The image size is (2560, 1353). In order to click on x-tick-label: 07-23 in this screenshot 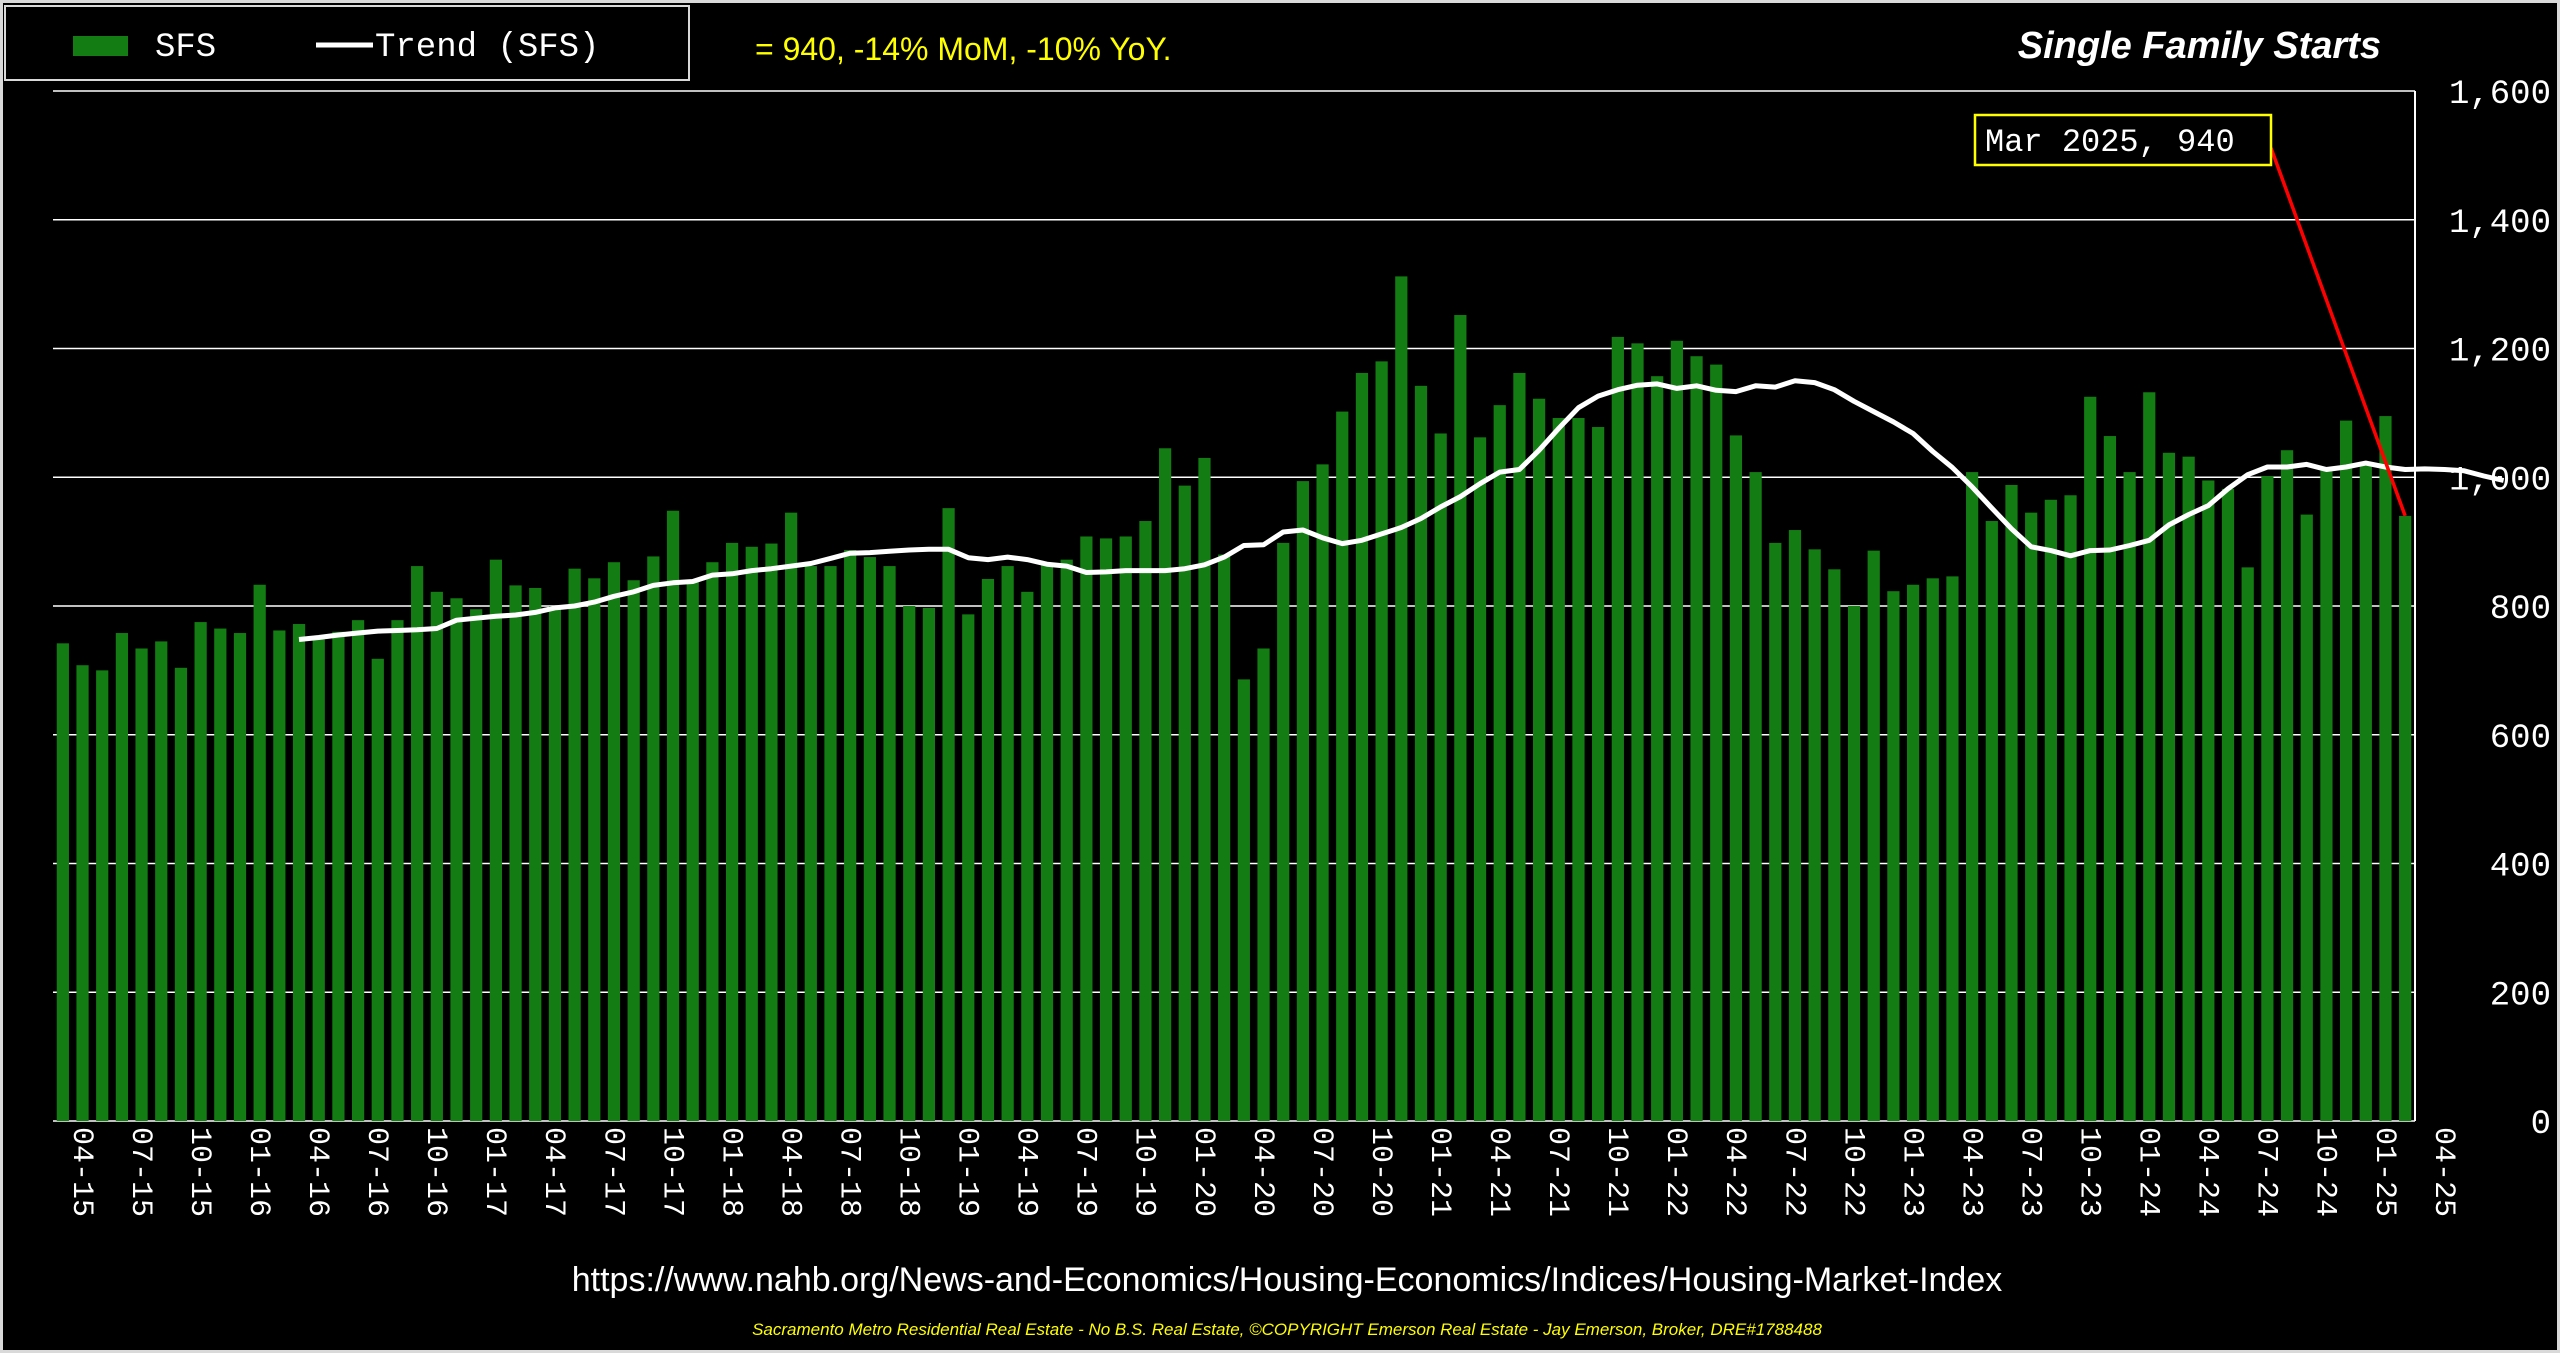, I will do `click(2029, 1172)`.